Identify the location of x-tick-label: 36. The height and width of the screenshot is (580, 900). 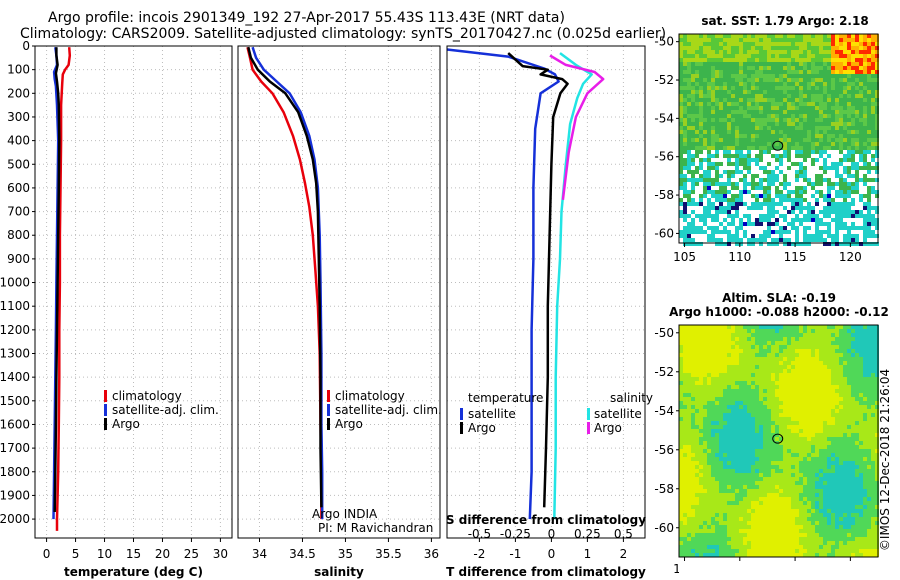
(431, 554).